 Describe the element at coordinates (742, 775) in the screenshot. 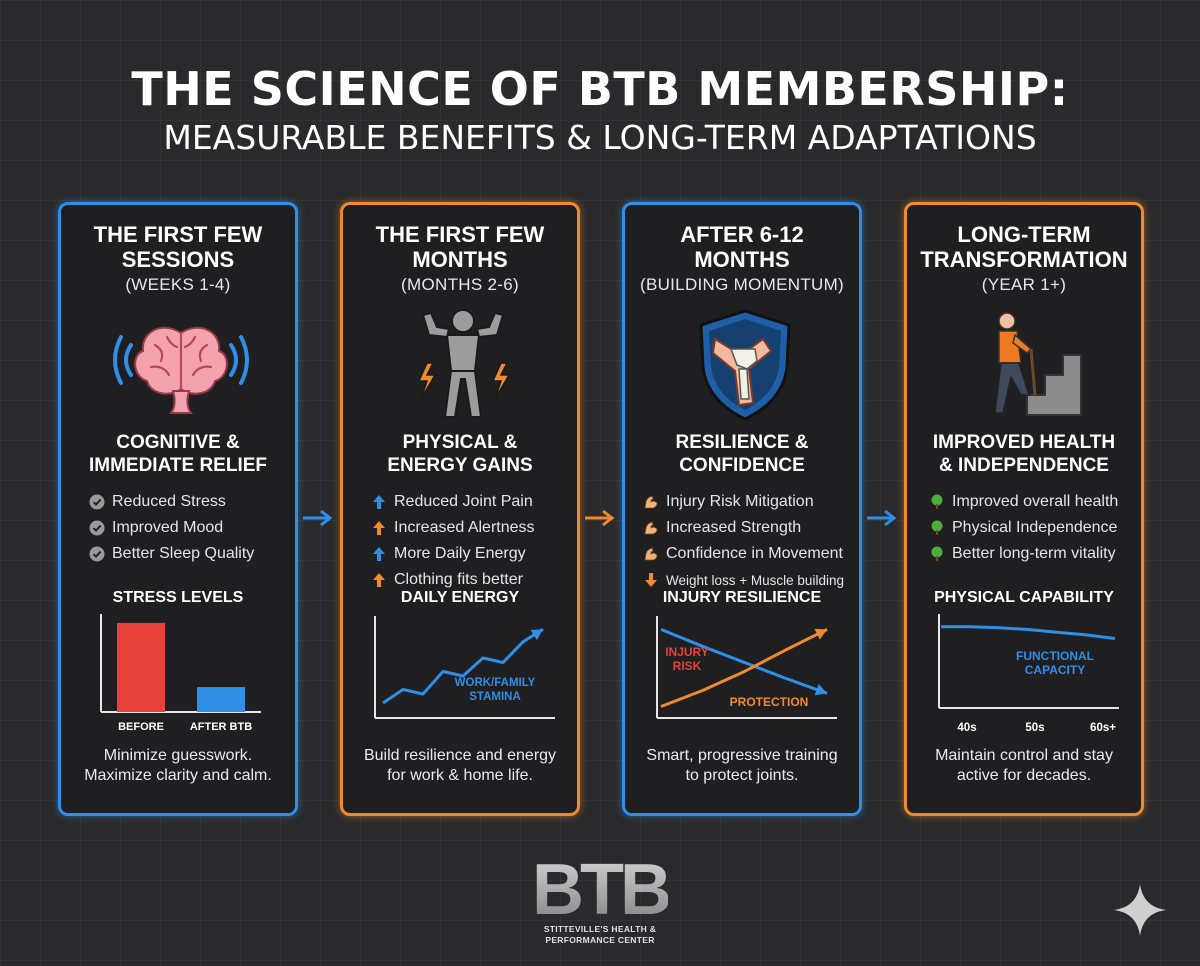

I see `footer-line: to protect joints.` at that location.